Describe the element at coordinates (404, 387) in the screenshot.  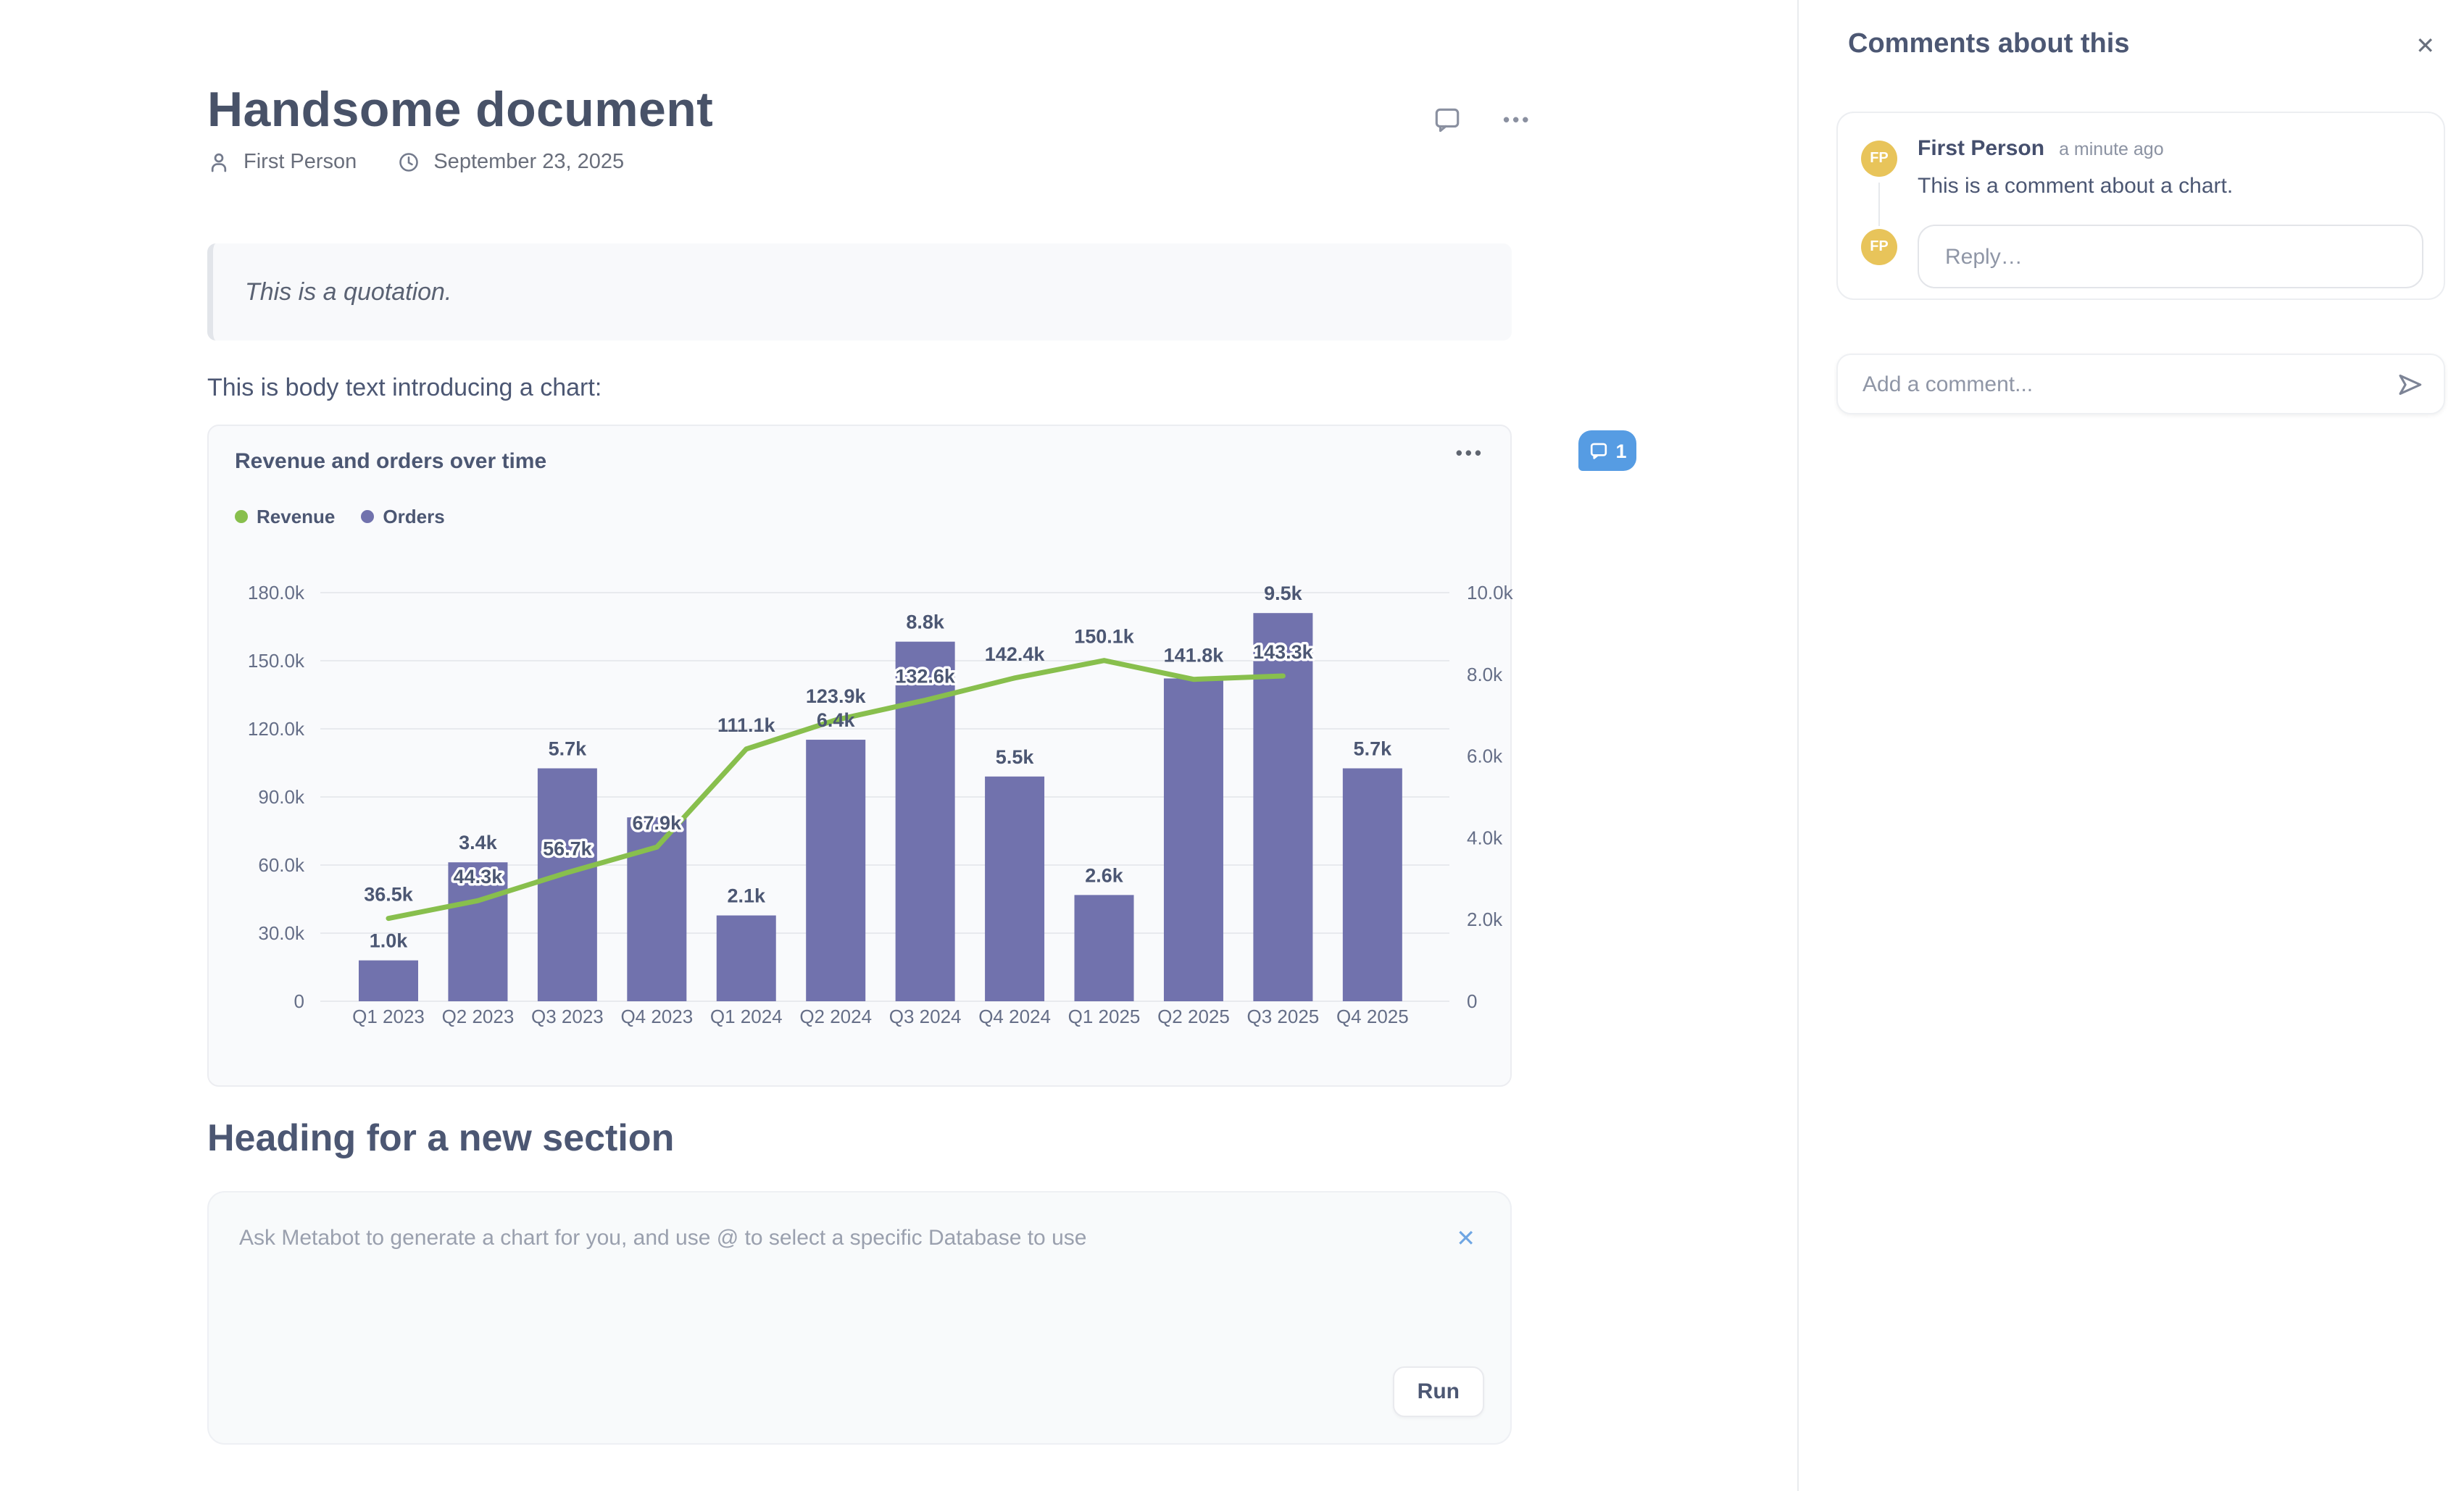
I see `body-text: This is body text introducing a chart:` at that location.